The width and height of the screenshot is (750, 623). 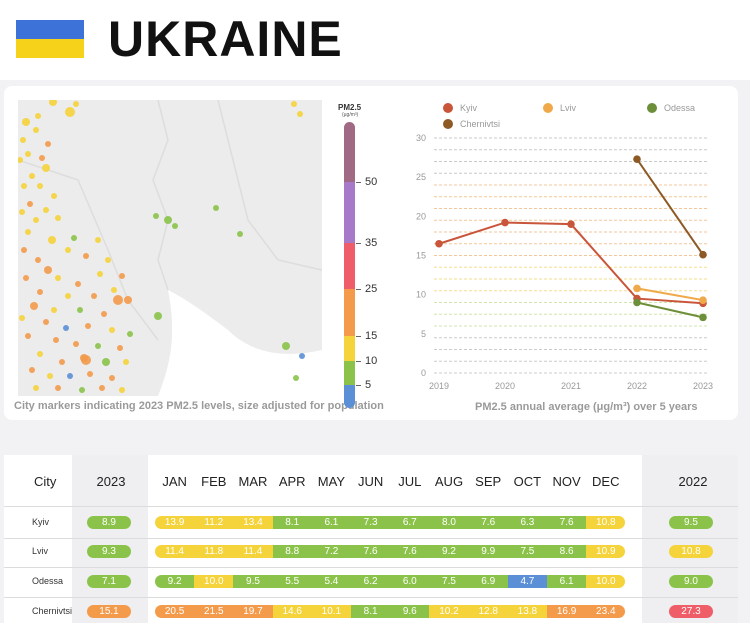 What do you see at coordinates (606, 581) in the screenshot?
I see `month-value: 10.0` at bounding box center [606, 581].